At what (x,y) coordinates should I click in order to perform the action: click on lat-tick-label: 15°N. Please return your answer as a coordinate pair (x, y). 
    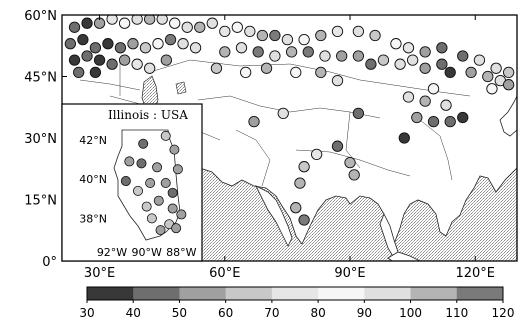
    Looking at the image, I should click on (40, 201).